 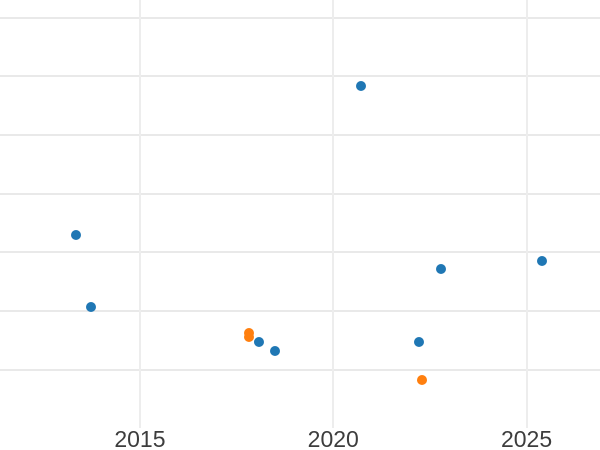 What do you see at coordinates (526, 438) in the screenshot?
I see `x-tick-label: 2025` at bounding box center [526, 438].